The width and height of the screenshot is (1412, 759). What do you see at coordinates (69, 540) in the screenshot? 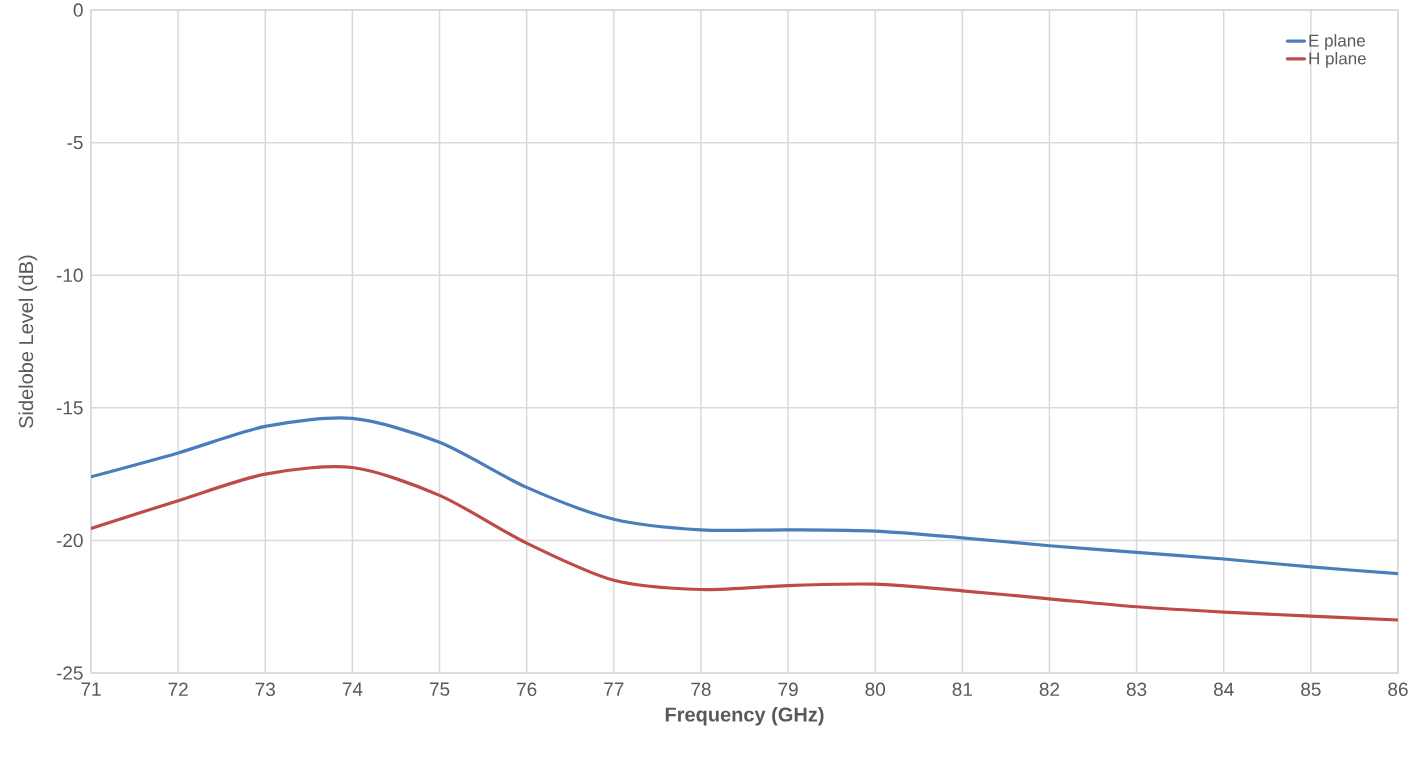
I see `y-tick-label: -20` at bounding box center [69, 540].